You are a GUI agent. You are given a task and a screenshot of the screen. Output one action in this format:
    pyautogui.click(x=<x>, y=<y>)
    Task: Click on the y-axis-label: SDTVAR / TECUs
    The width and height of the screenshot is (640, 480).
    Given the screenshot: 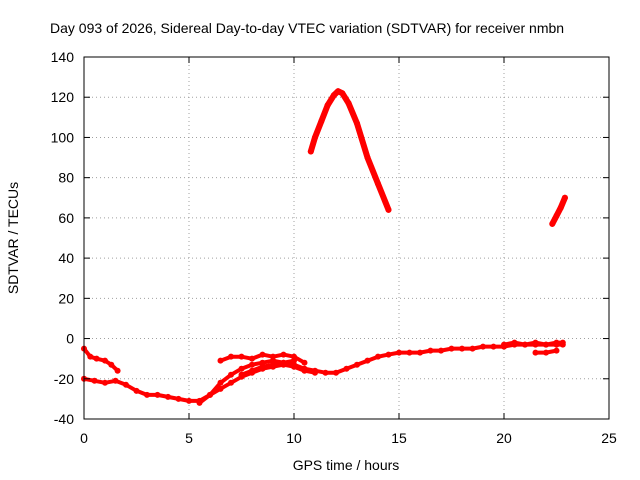 What is the action you would take?
    pyautogui.click(x=13, y=238)
    